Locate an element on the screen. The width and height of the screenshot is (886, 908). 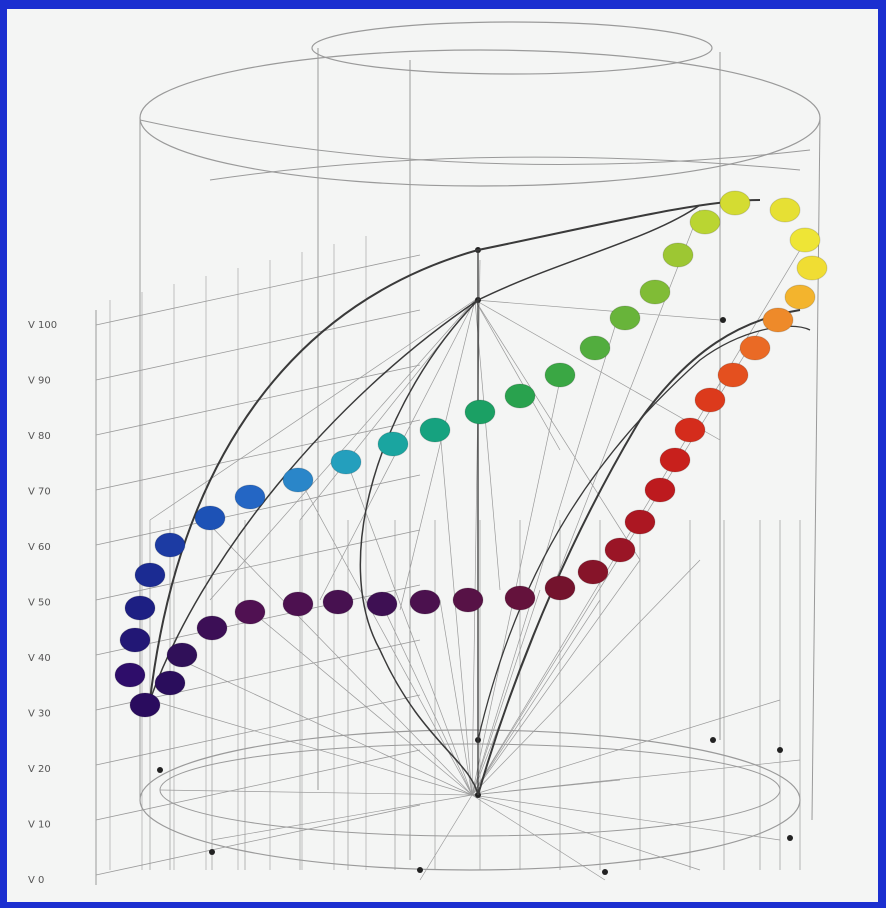
value-scale-label: V 50 is located at coordinates (39, 603).